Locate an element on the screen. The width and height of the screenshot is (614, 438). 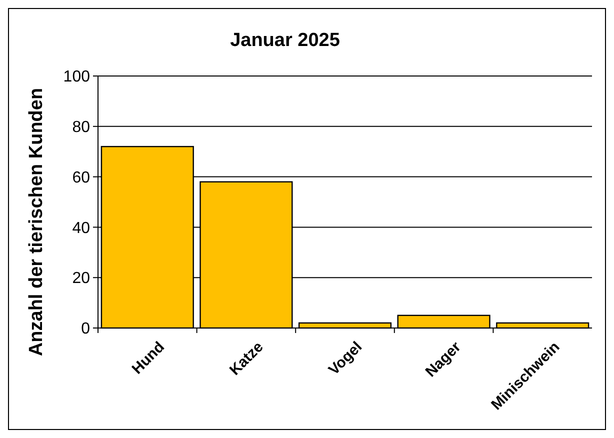
bar is located at coordinates (443, 321).